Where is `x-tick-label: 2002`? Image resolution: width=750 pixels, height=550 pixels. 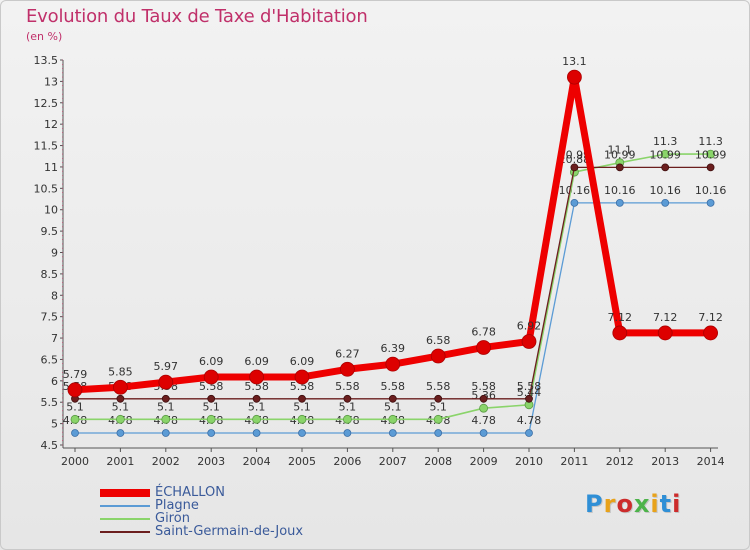 x-tick-label: 2002 is located at coordinates (166, 461).